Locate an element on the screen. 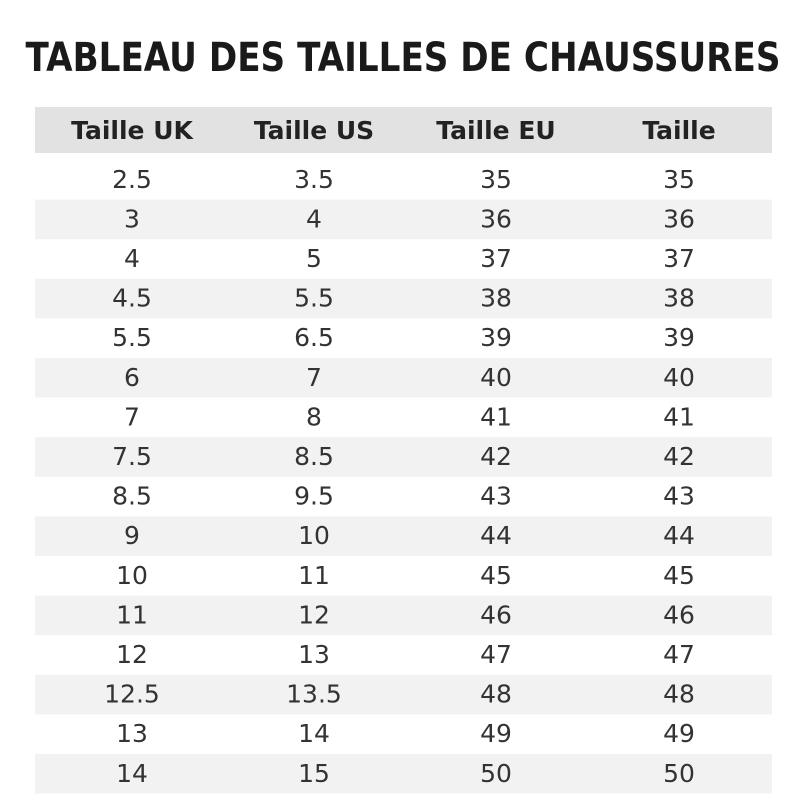 The width and height of the screenshot is (800, 800). table-cell: 7.5 is located at coordinates (132, 456).